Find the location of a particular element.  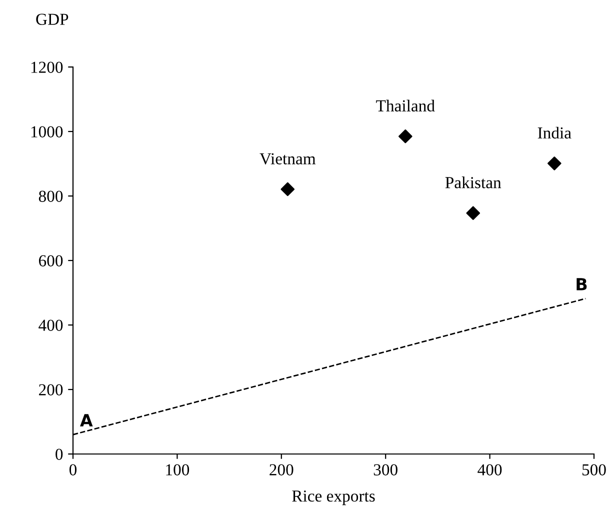

y-tick-label: 200 is located at coordinates (51, 390).